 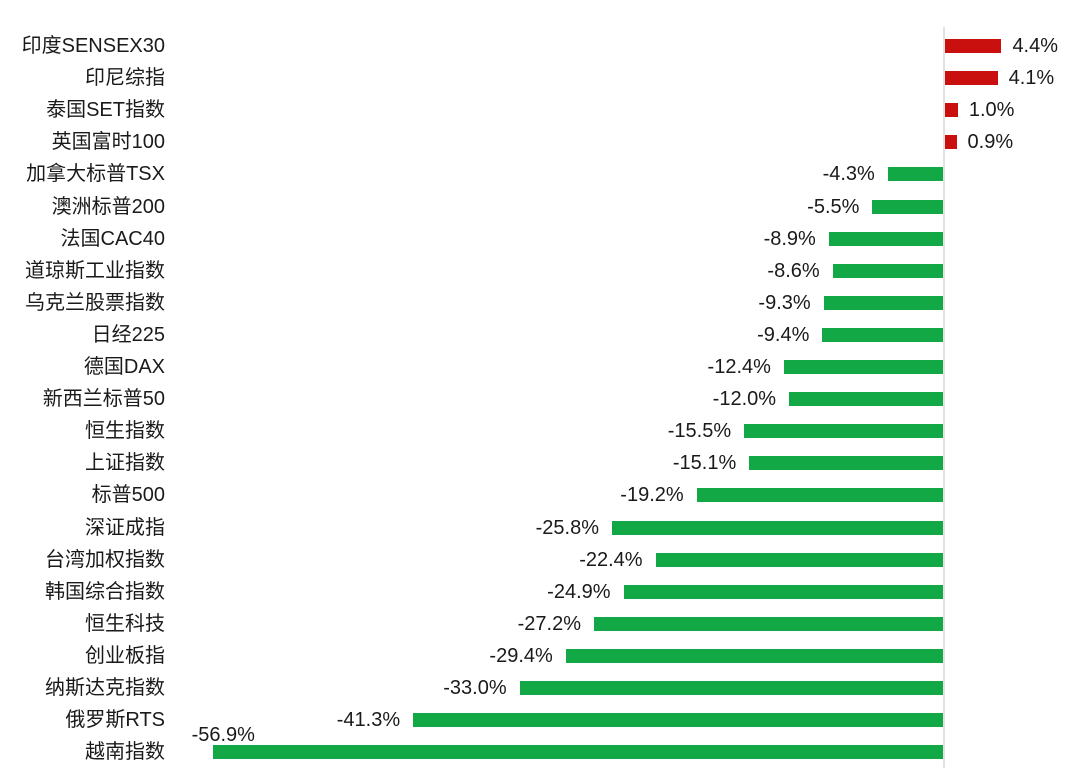 I want to click on category-label: 泰国SET指数, so click(x=105, y=110).